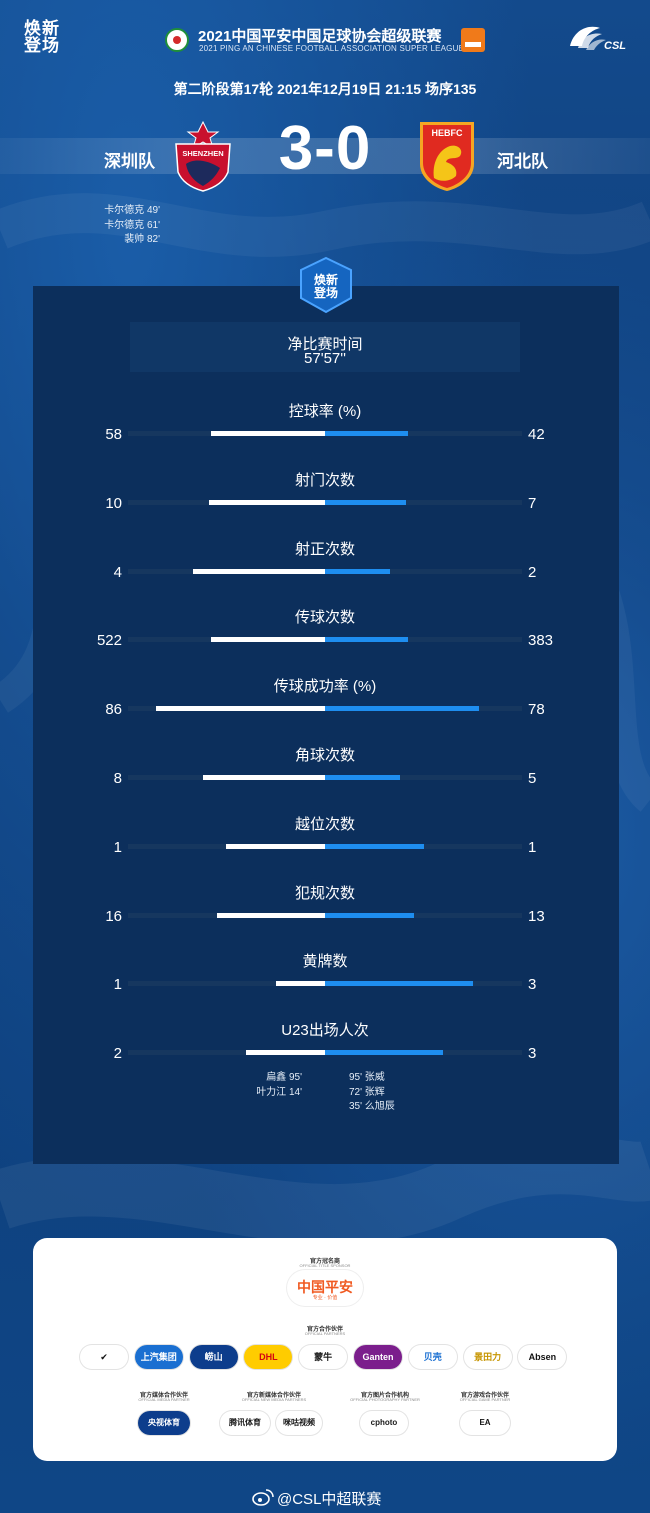  Describe the element at coordinates (487, 1357) in the screenshot. I see `partner-logo: 景田力` at that location.